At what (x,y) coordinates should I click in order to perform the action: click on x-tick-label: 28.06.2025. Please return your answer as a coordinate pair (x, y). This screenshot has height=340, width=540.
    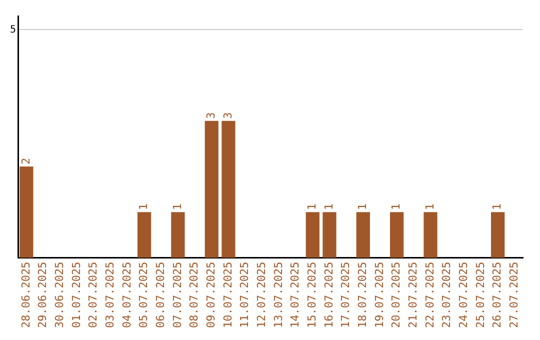
    Looking at the image, I should click on (25, 295).